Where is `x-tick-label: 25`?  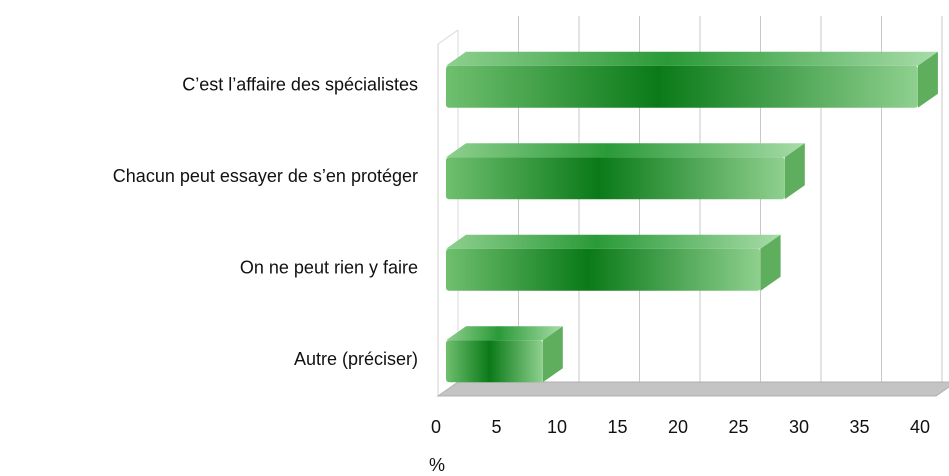 x-tick-label: 25 is located at coordinates (738, 427).